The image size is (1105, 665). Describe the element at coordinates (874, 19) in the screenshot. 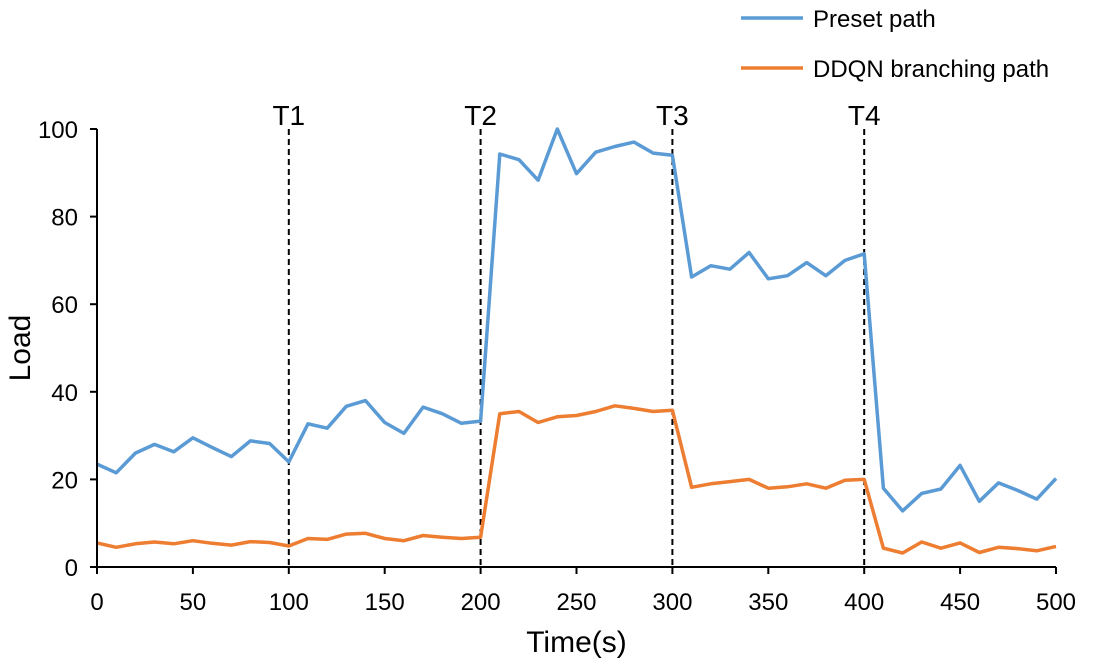

I see `legend-label-1: Preset path` at that location.